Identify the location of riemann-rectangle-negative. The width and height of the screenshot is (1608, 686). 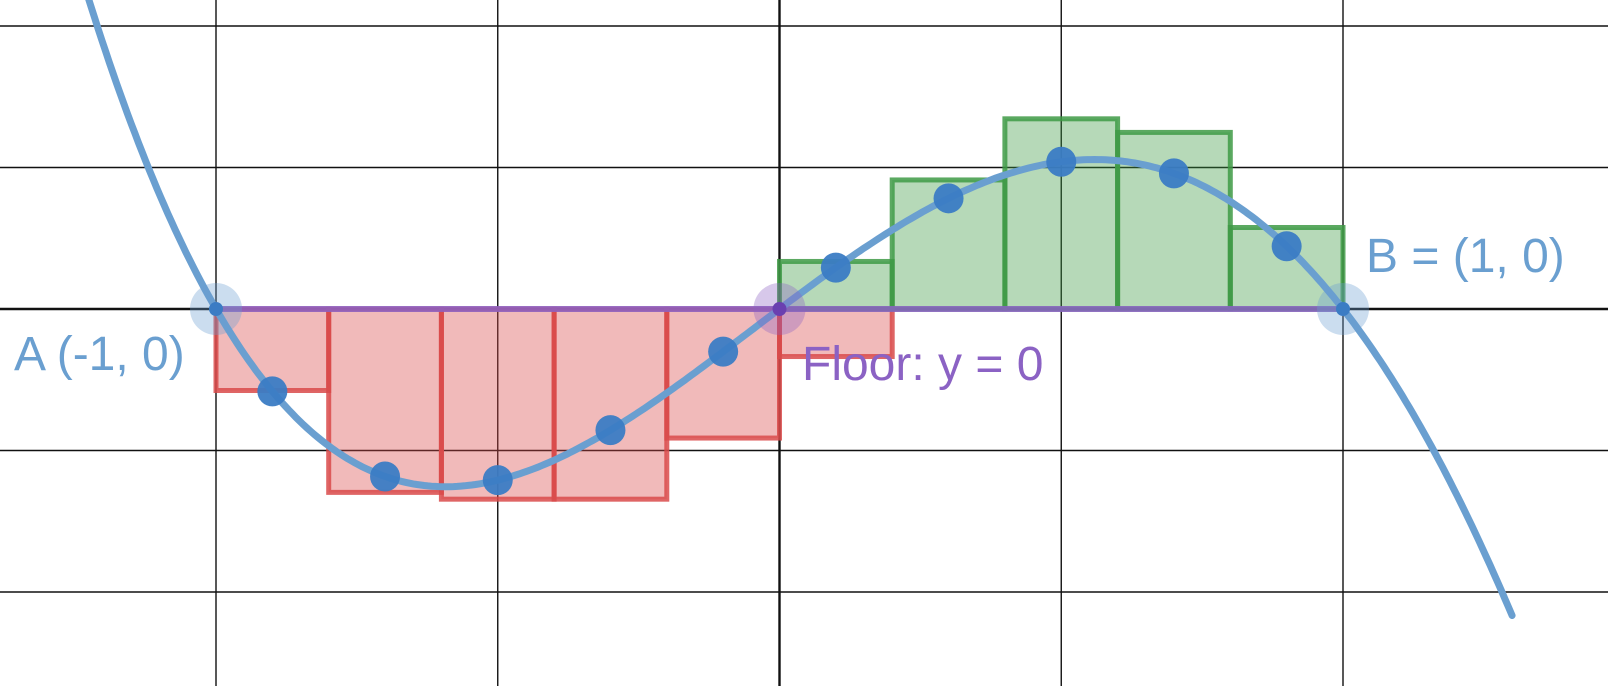
(723, 373).